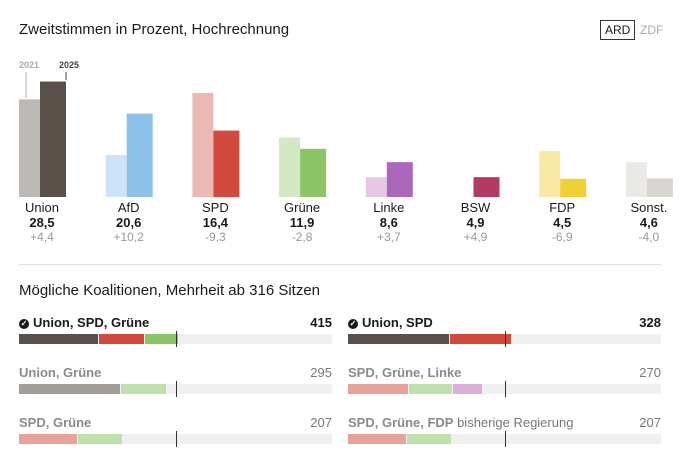  Describe the element at coordinates (321, 322) in the screenshot. I see `coalition-seats: 415` at that location.